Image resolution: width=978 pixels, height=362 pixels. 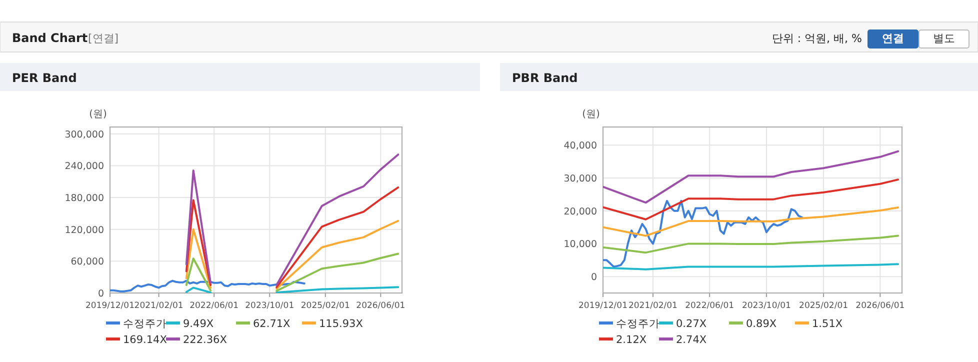 I want to click on chart-title: PBR Band, so click(x=545, y=78).